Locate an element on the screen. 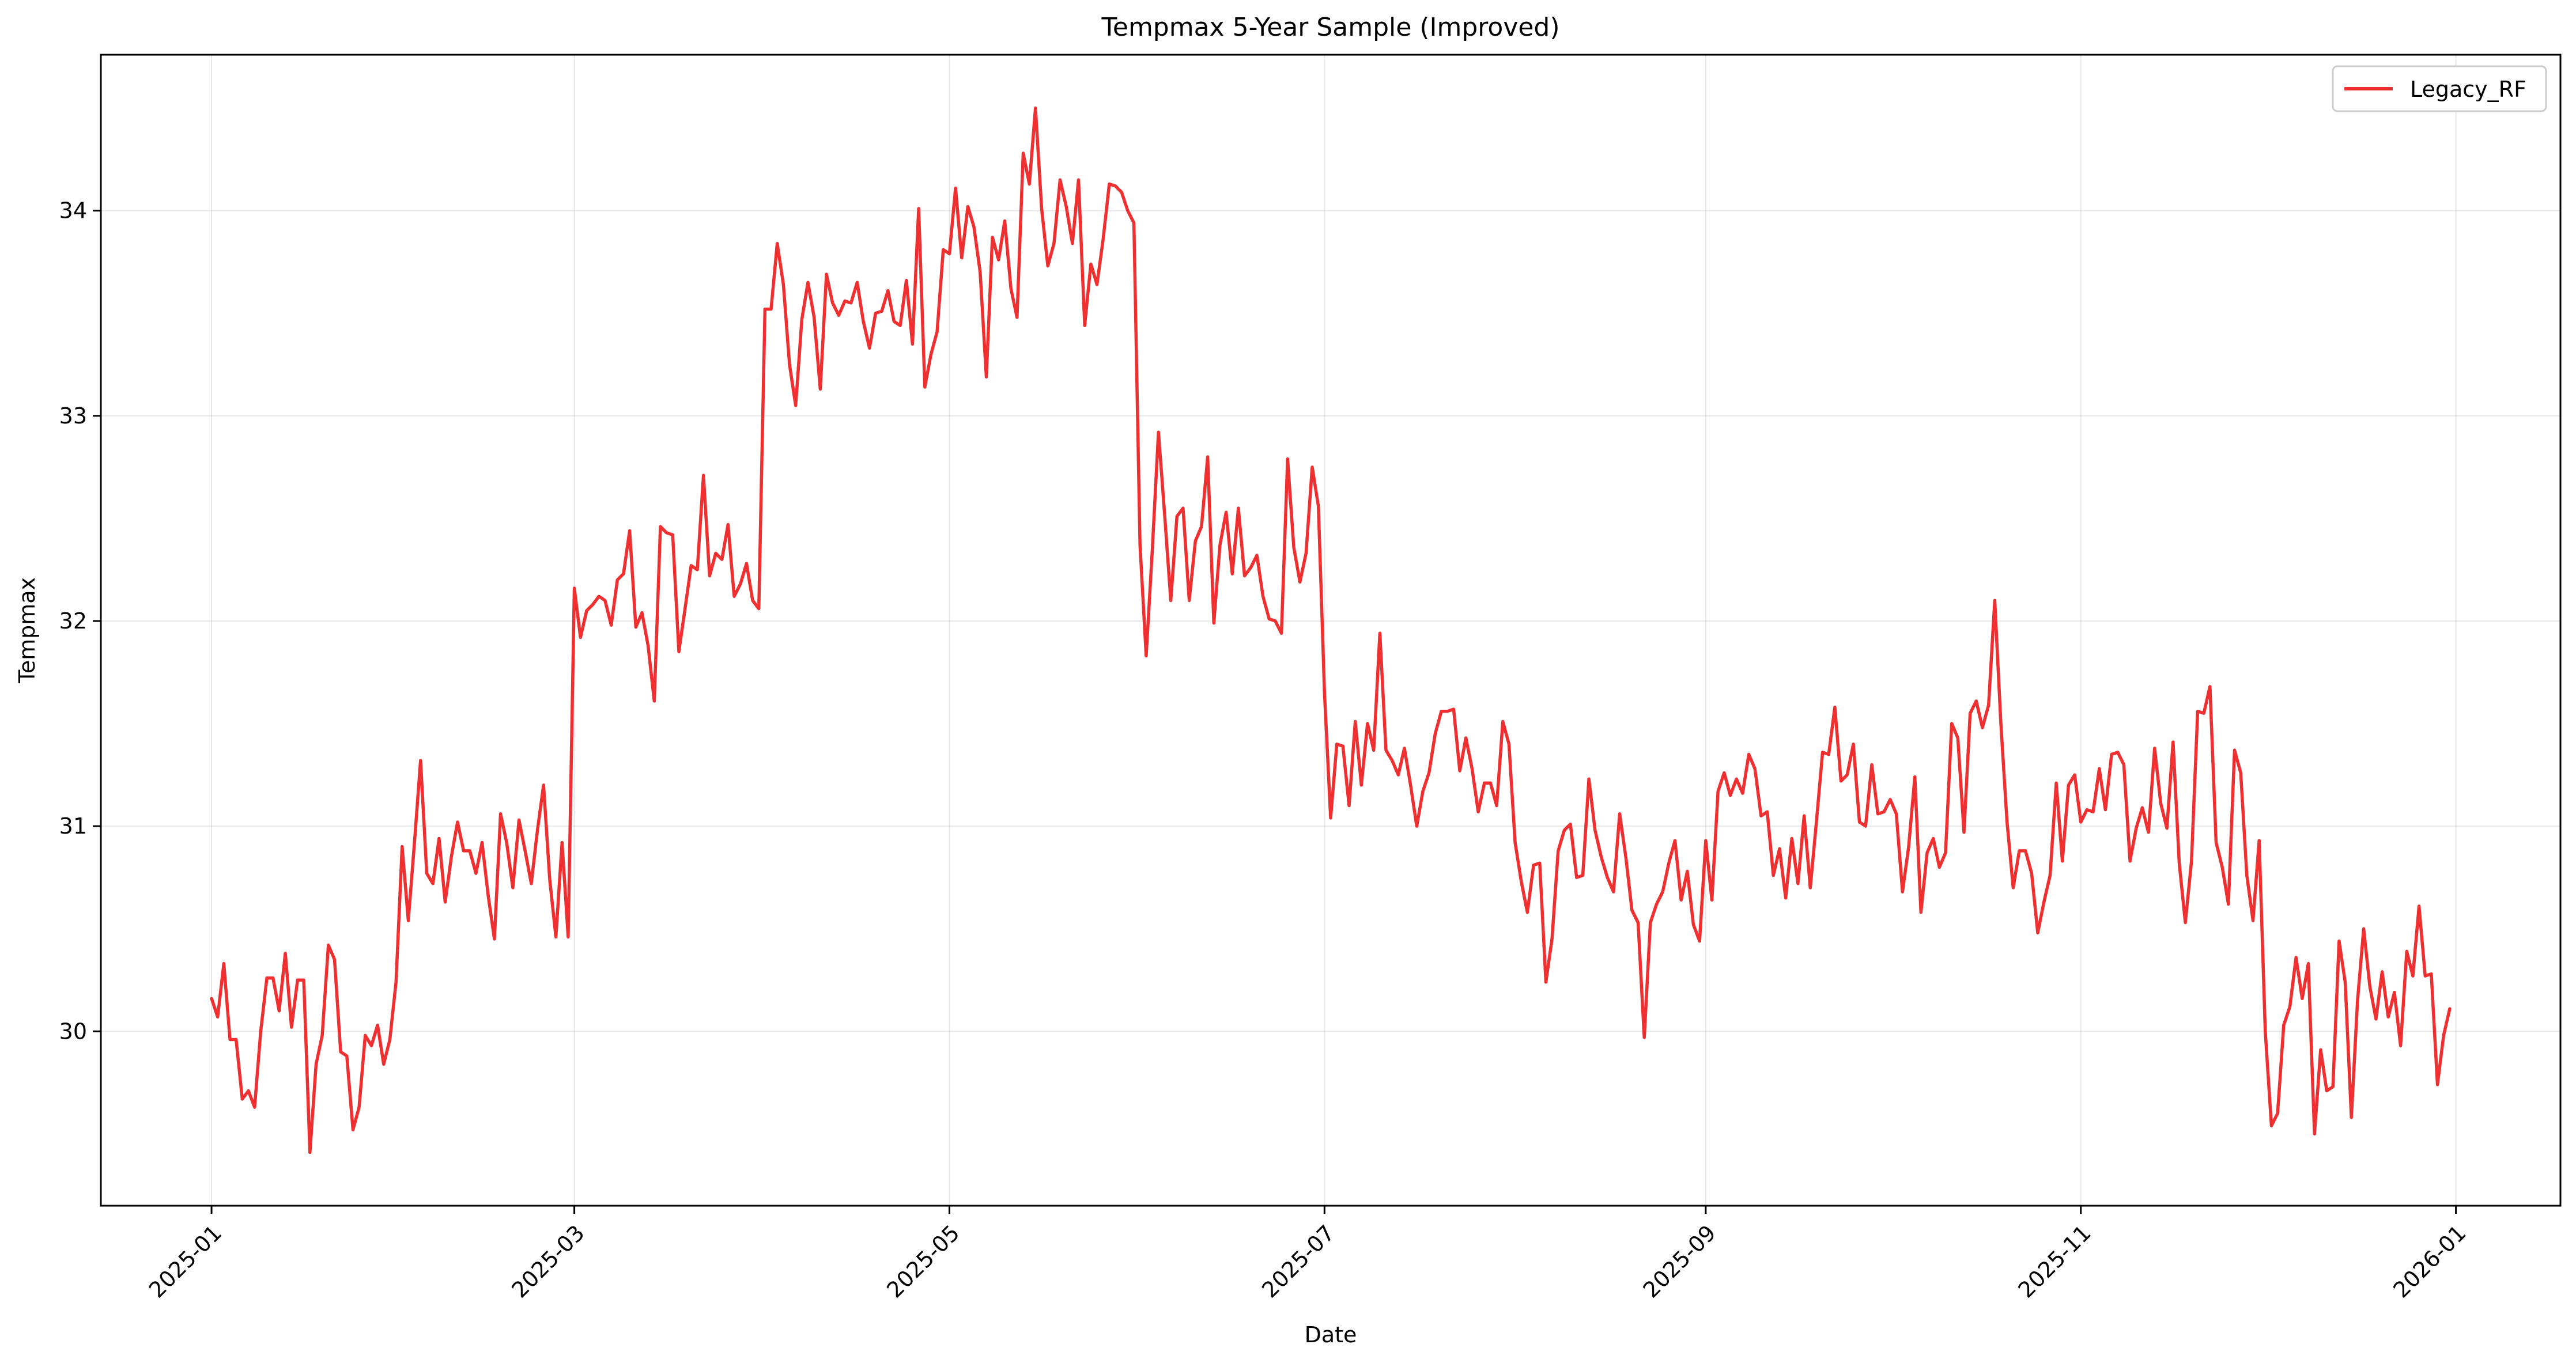  y-tick-label: 34 is located at coordinates (73, 211).